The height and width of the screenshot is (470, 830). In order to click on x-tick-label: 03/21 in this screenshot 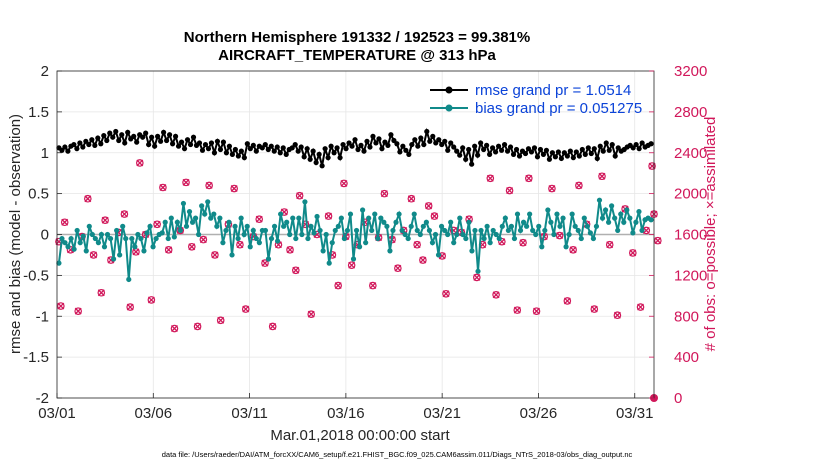, I will do `click(442, 413)`.